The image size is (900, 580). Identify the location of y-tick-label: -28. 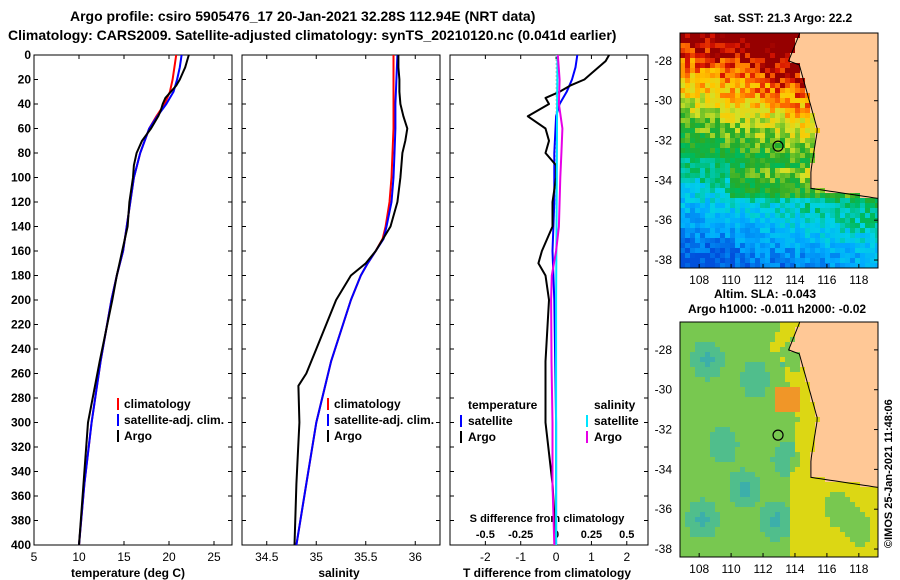
(664, 350).